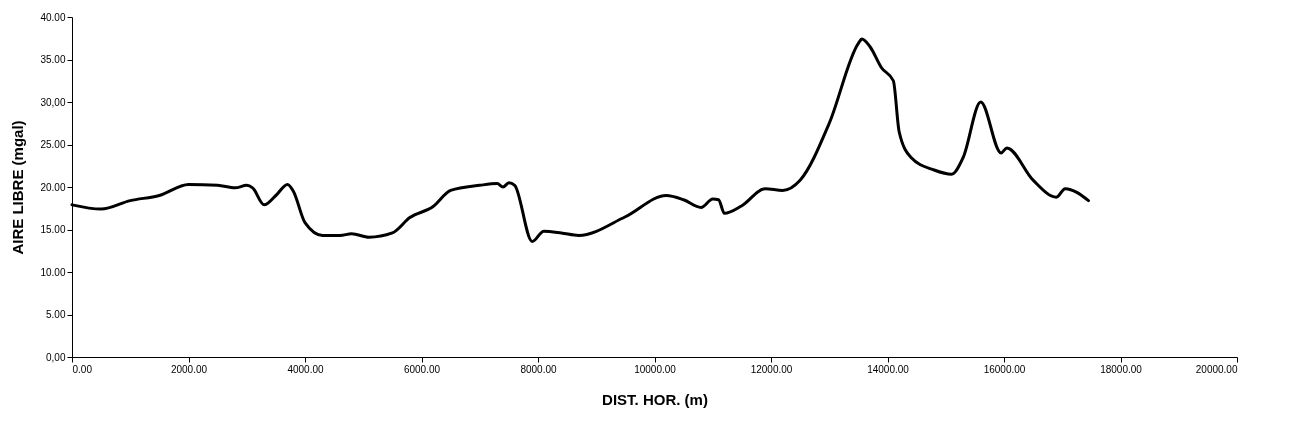 This screenshot has height=438, width=1308. What do you see at coordinates (1004, 369) in the screenshot?
I see `x-tick-label: 16000.00` at bounding box center [1004, 369].